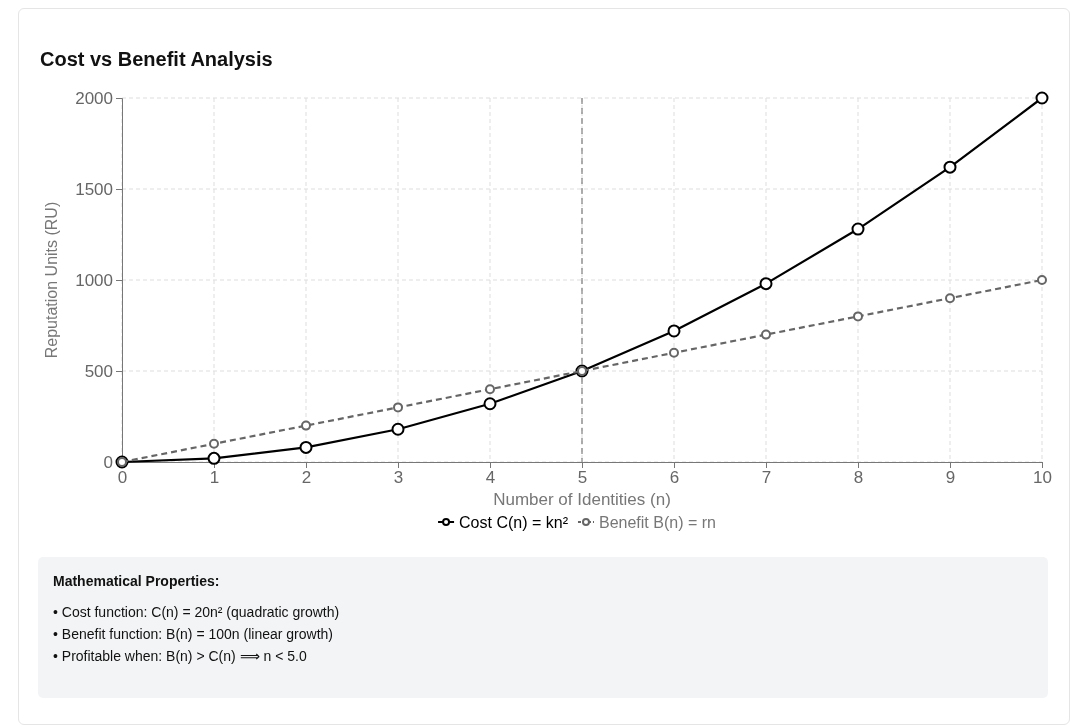  What do you see at coordinates (490, 478) in the screenshot?
I see `x-tick-label: 4` at bounding box center [490, 478].